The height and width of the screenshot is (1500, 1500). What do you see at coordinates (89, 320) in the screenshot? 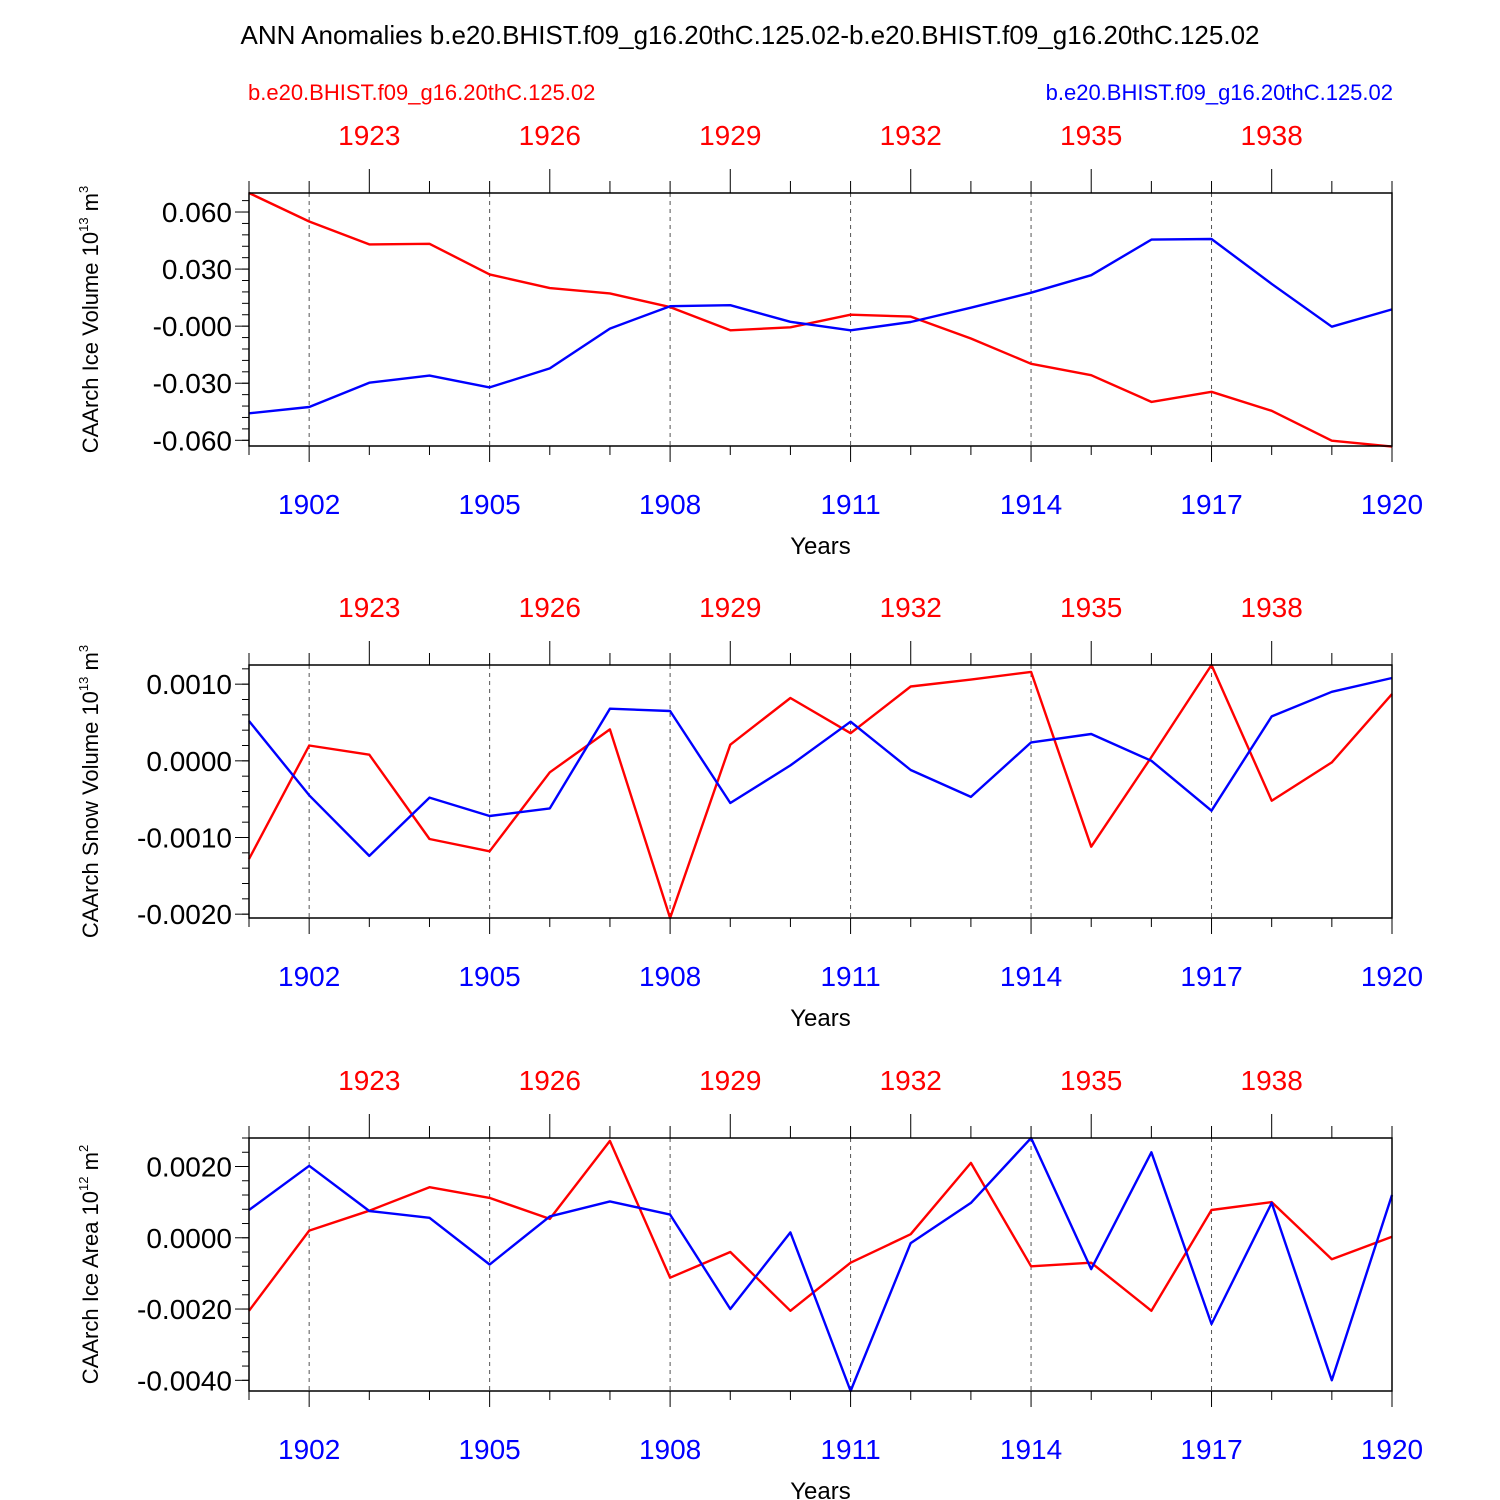
I see `y-axis-label: CAArch Ice Volume 1013 m3` at bounding box center [89, 320].